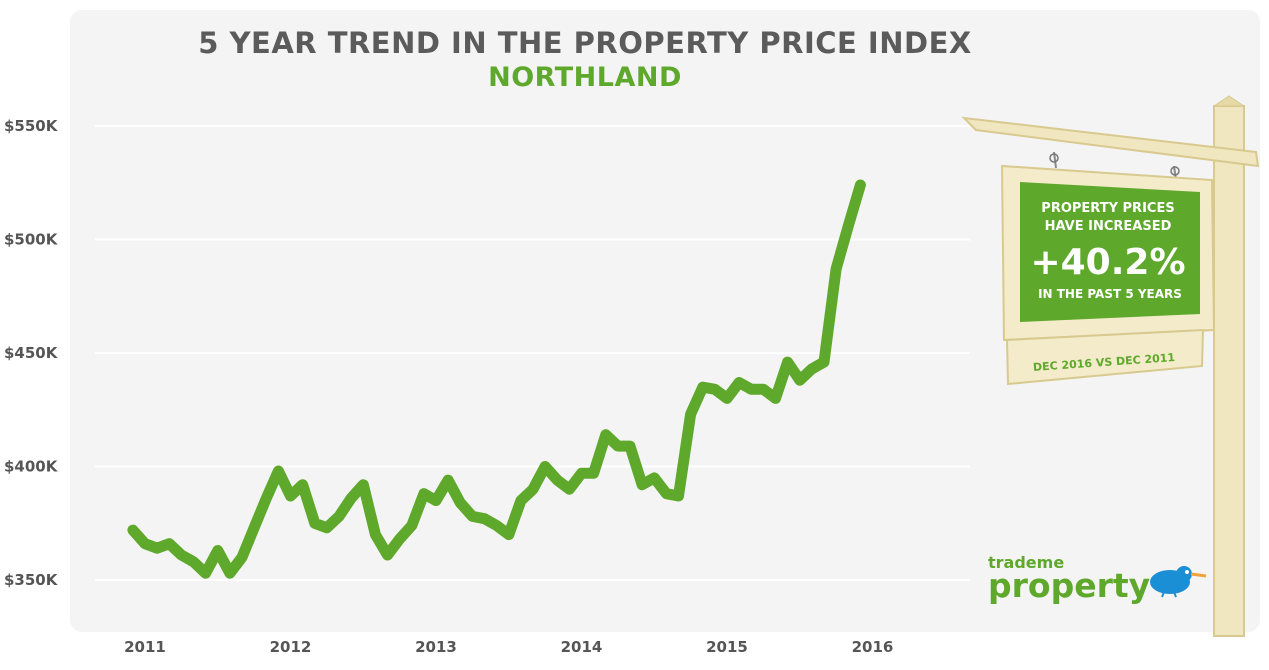  Describe the element at coordinates (1105, 357) in the screenshot. I see `sign-note-board` at that location.